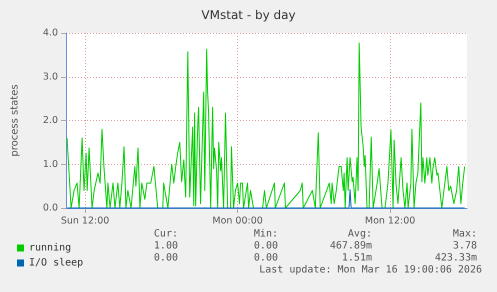 The height and width of the screenshot is (292, 497). Describe the element at coordinates (464, 234) in the screenshot. I see `text: Max:` at that location.